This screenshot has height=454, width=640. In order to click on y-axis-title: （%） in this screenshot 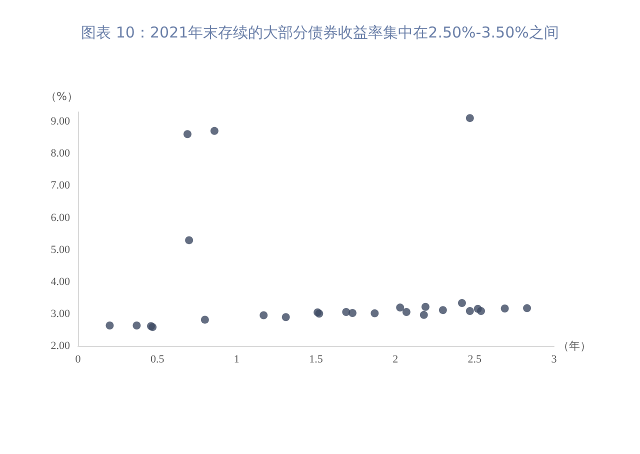, I will do `click(62, 96)`.